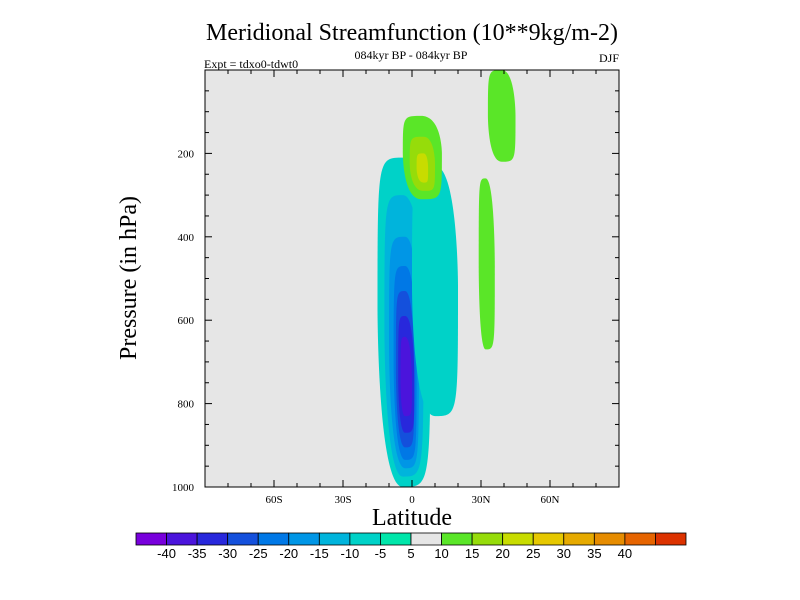  What do you see at coordinates (533, 553) in the screenshot?
I see `colorbar-label: 25` at bounding box center [533, 553].